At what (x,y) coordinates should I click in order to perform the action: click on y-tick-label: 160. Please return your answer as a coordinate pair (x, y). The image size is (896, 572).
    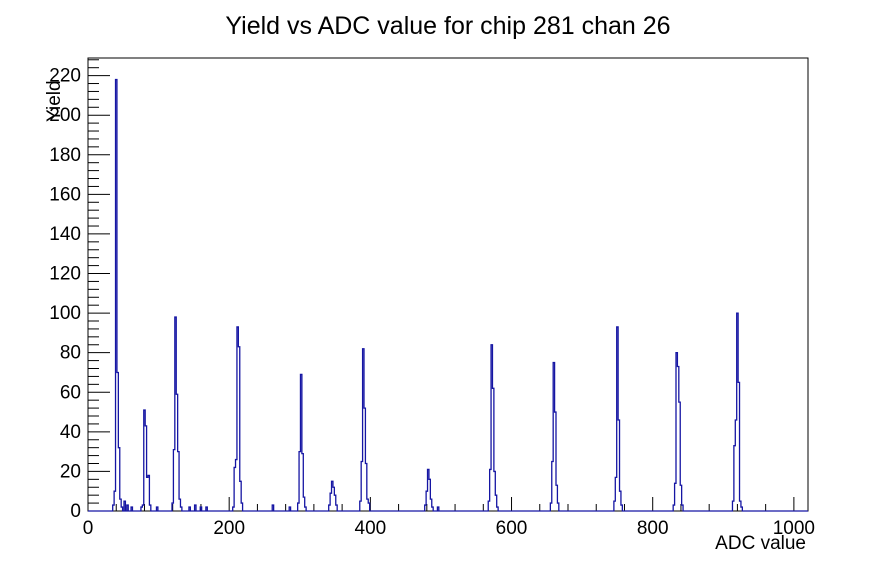
    Looking at the image, I should click on (65, 194).